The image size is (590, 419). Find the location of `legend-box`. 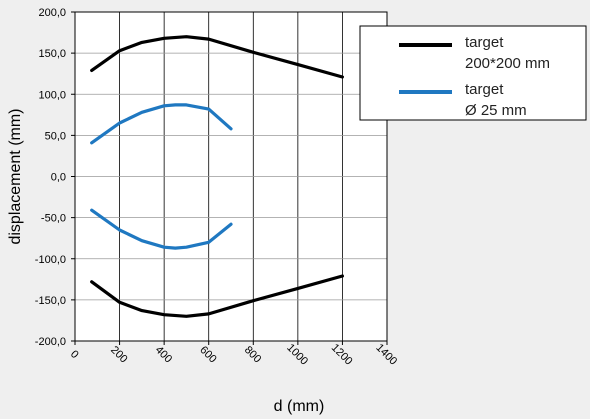

legend-box is located at coordinates (473, 73).